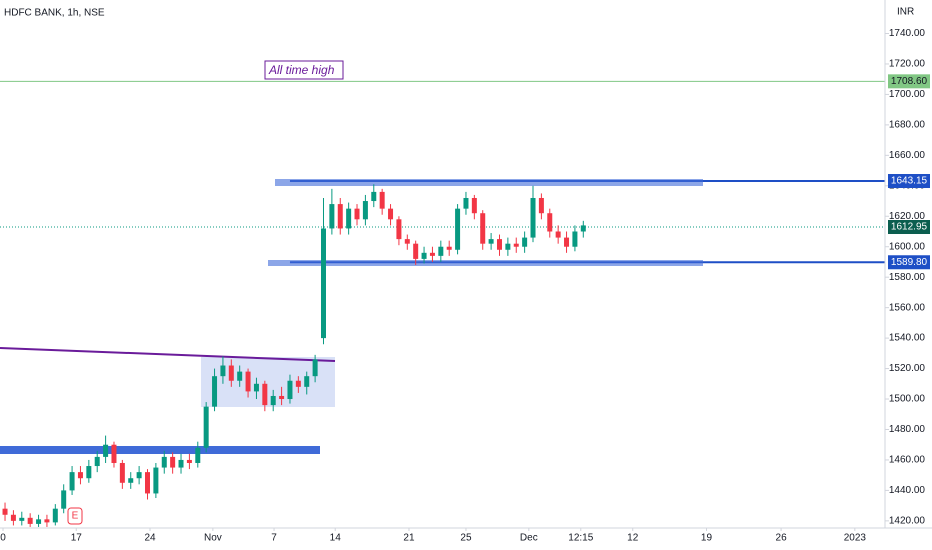 Image resolution: width=932 pixels, height=550 pixels. What do you see at coordinates (529, 538) in the screenshot?
I see `x-tick-label: Dec` at bounding box center [529, 538].